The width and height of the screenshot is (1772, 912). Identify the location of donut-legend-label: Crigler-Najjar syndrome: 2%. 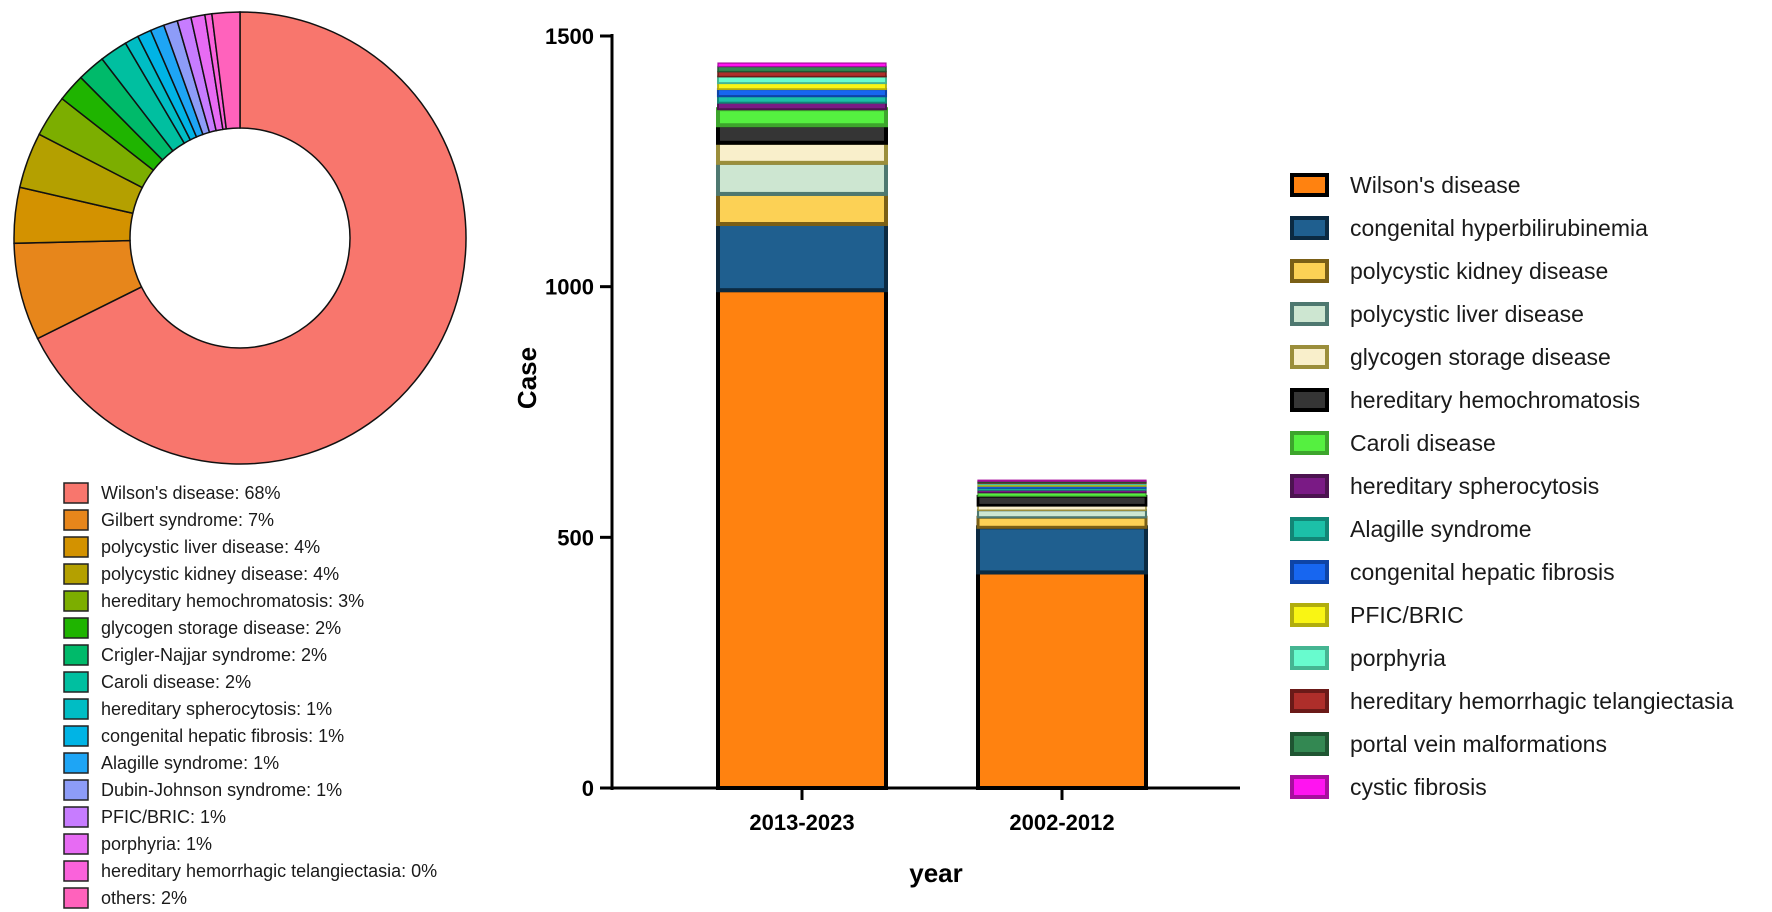
(214, 655).